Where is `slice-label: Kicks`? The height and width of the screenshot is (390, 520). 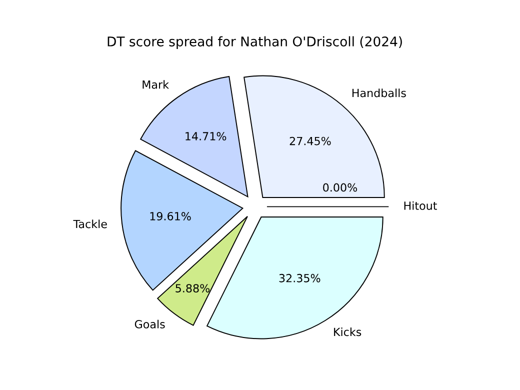 slice-label: Kicks is located at coordinates (348, 332).